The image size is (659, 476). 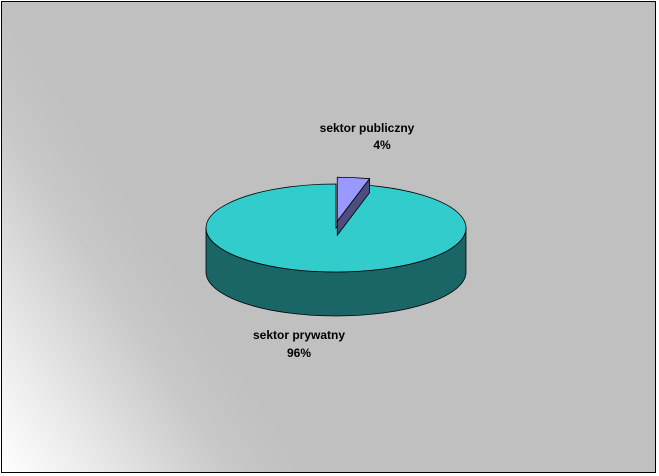 What do you see at coordinates (367, 128) in the screenshot?
I see `label-sektor-publiczny: sektor publiczny` at bounding box center [367, 128].